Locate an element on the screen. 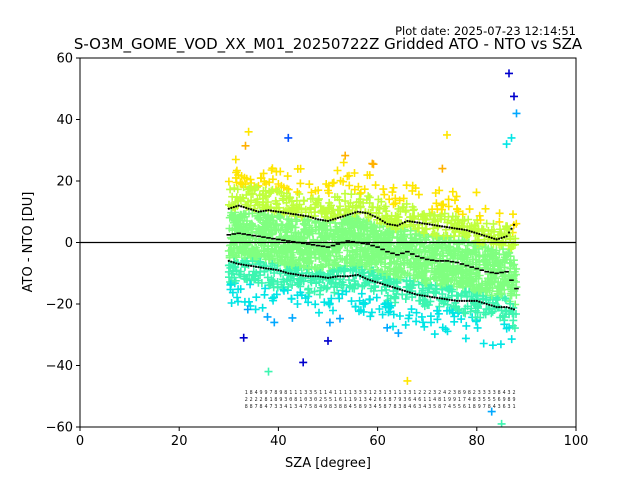 This screenshot has width=640, height=480. y-tick-label: 60 is located at coordinates (64, 59).